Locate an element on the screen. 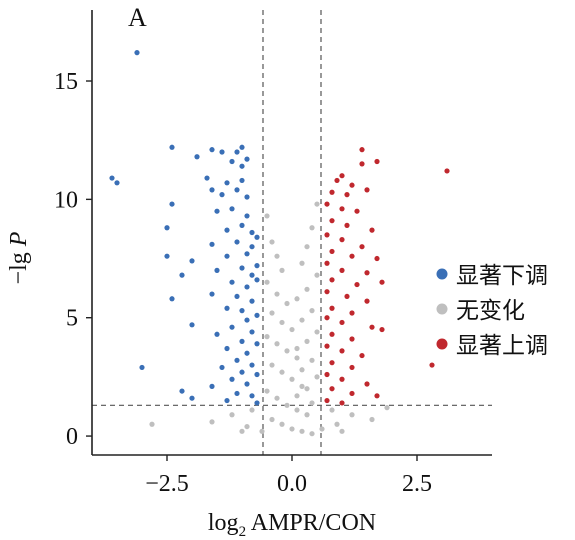 This screenshot has height=540, width=575. y-axis-title: −lg P is located at coordinates (19, 257).